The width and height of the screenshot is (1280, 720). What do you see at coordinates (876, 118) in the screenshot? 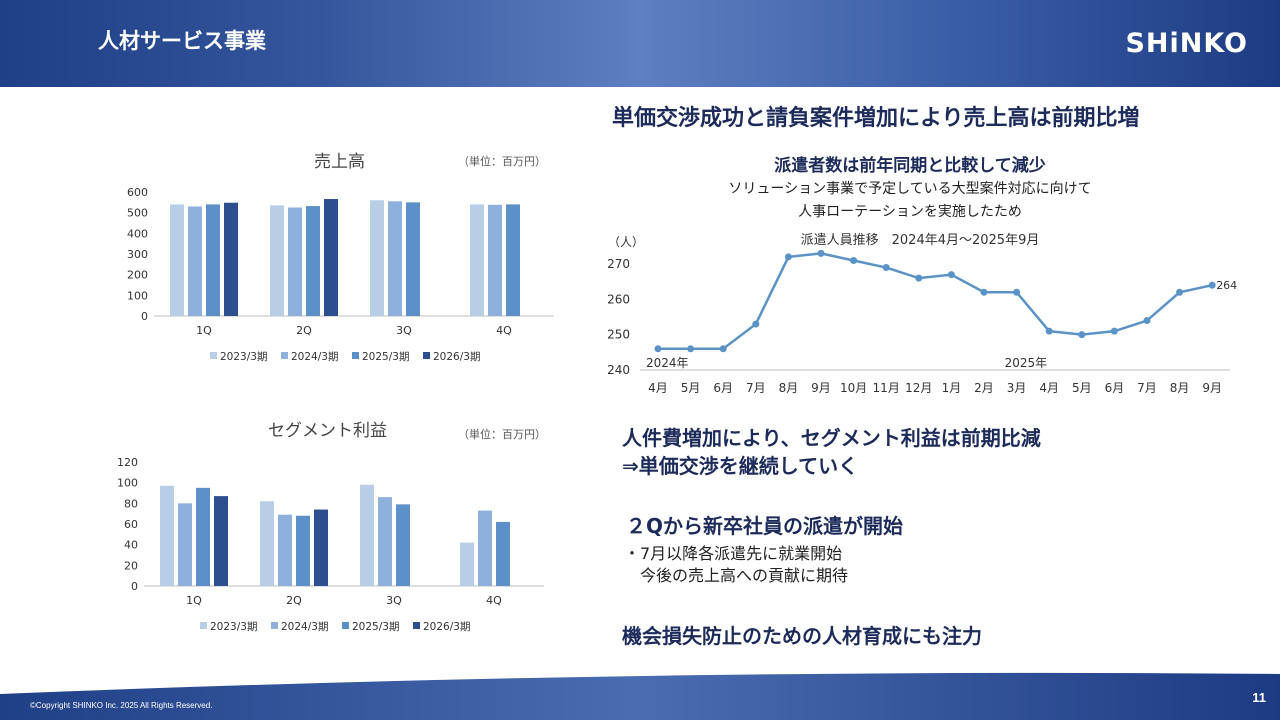
I see `right-headline: 単価交渉成功と請負案件増加により売上高は前期比増` at bounding box center [876, 118].